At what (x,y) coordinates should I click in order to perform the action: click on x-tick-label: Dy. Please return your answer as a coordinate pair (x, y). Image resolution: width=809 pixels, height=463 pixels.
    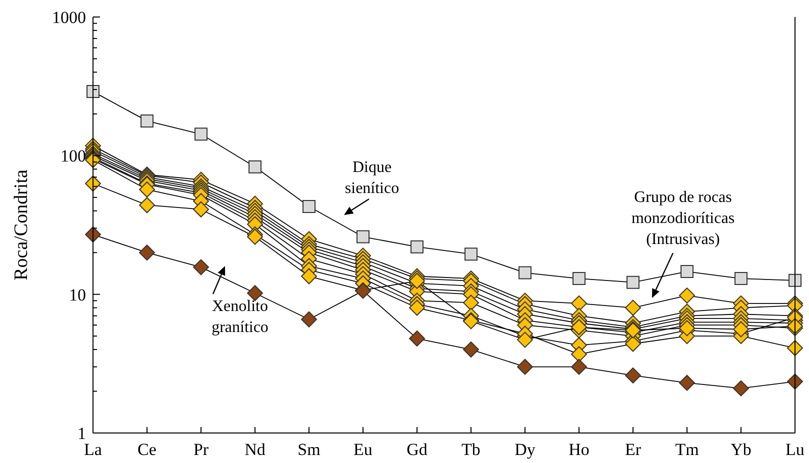
    Looking at the image, I should click on (525, 449).